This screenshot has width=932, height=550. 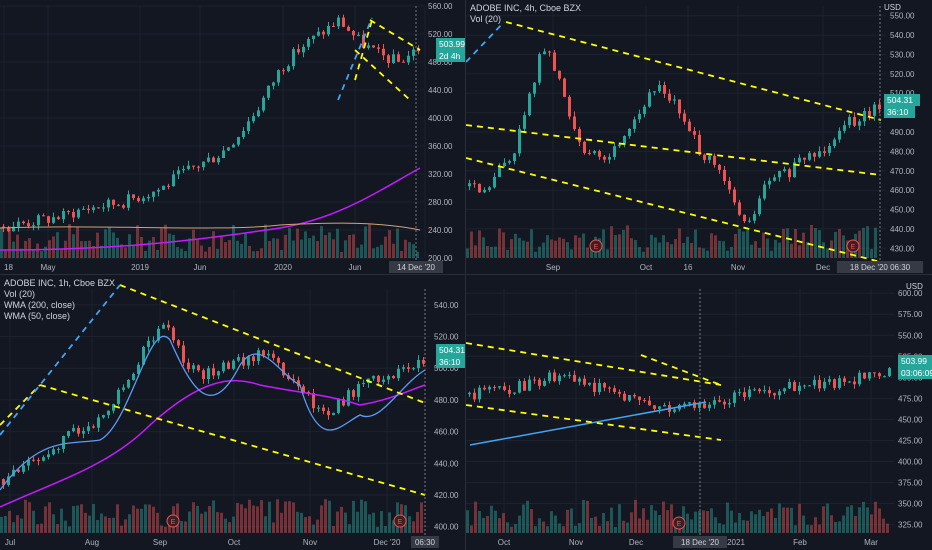 What do you see at coordinates (440, 90) in the screenshot?
I see `y-tick-label: 440.00` at bounding box center [440, 90].